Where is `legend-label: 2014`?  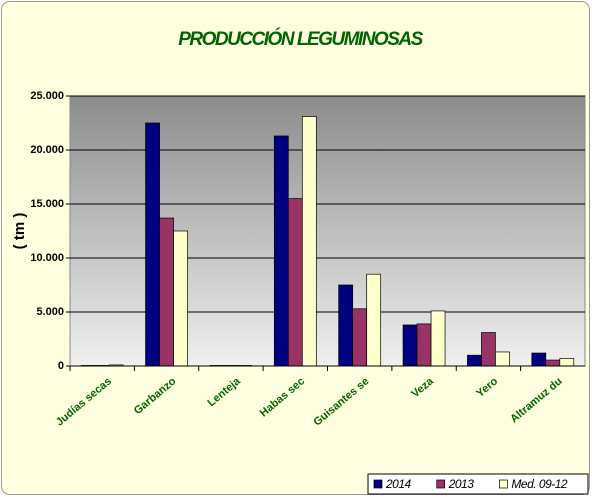 legend-label: 2014 is located at coordinates (398, 484).